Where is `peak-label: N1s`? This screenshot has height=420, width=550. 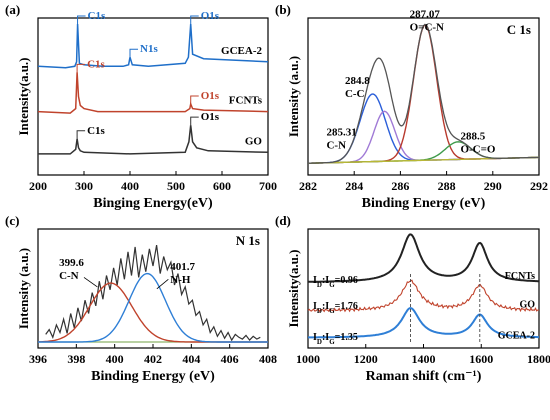 peak-label: N1s is located at coordinates (149, 49).